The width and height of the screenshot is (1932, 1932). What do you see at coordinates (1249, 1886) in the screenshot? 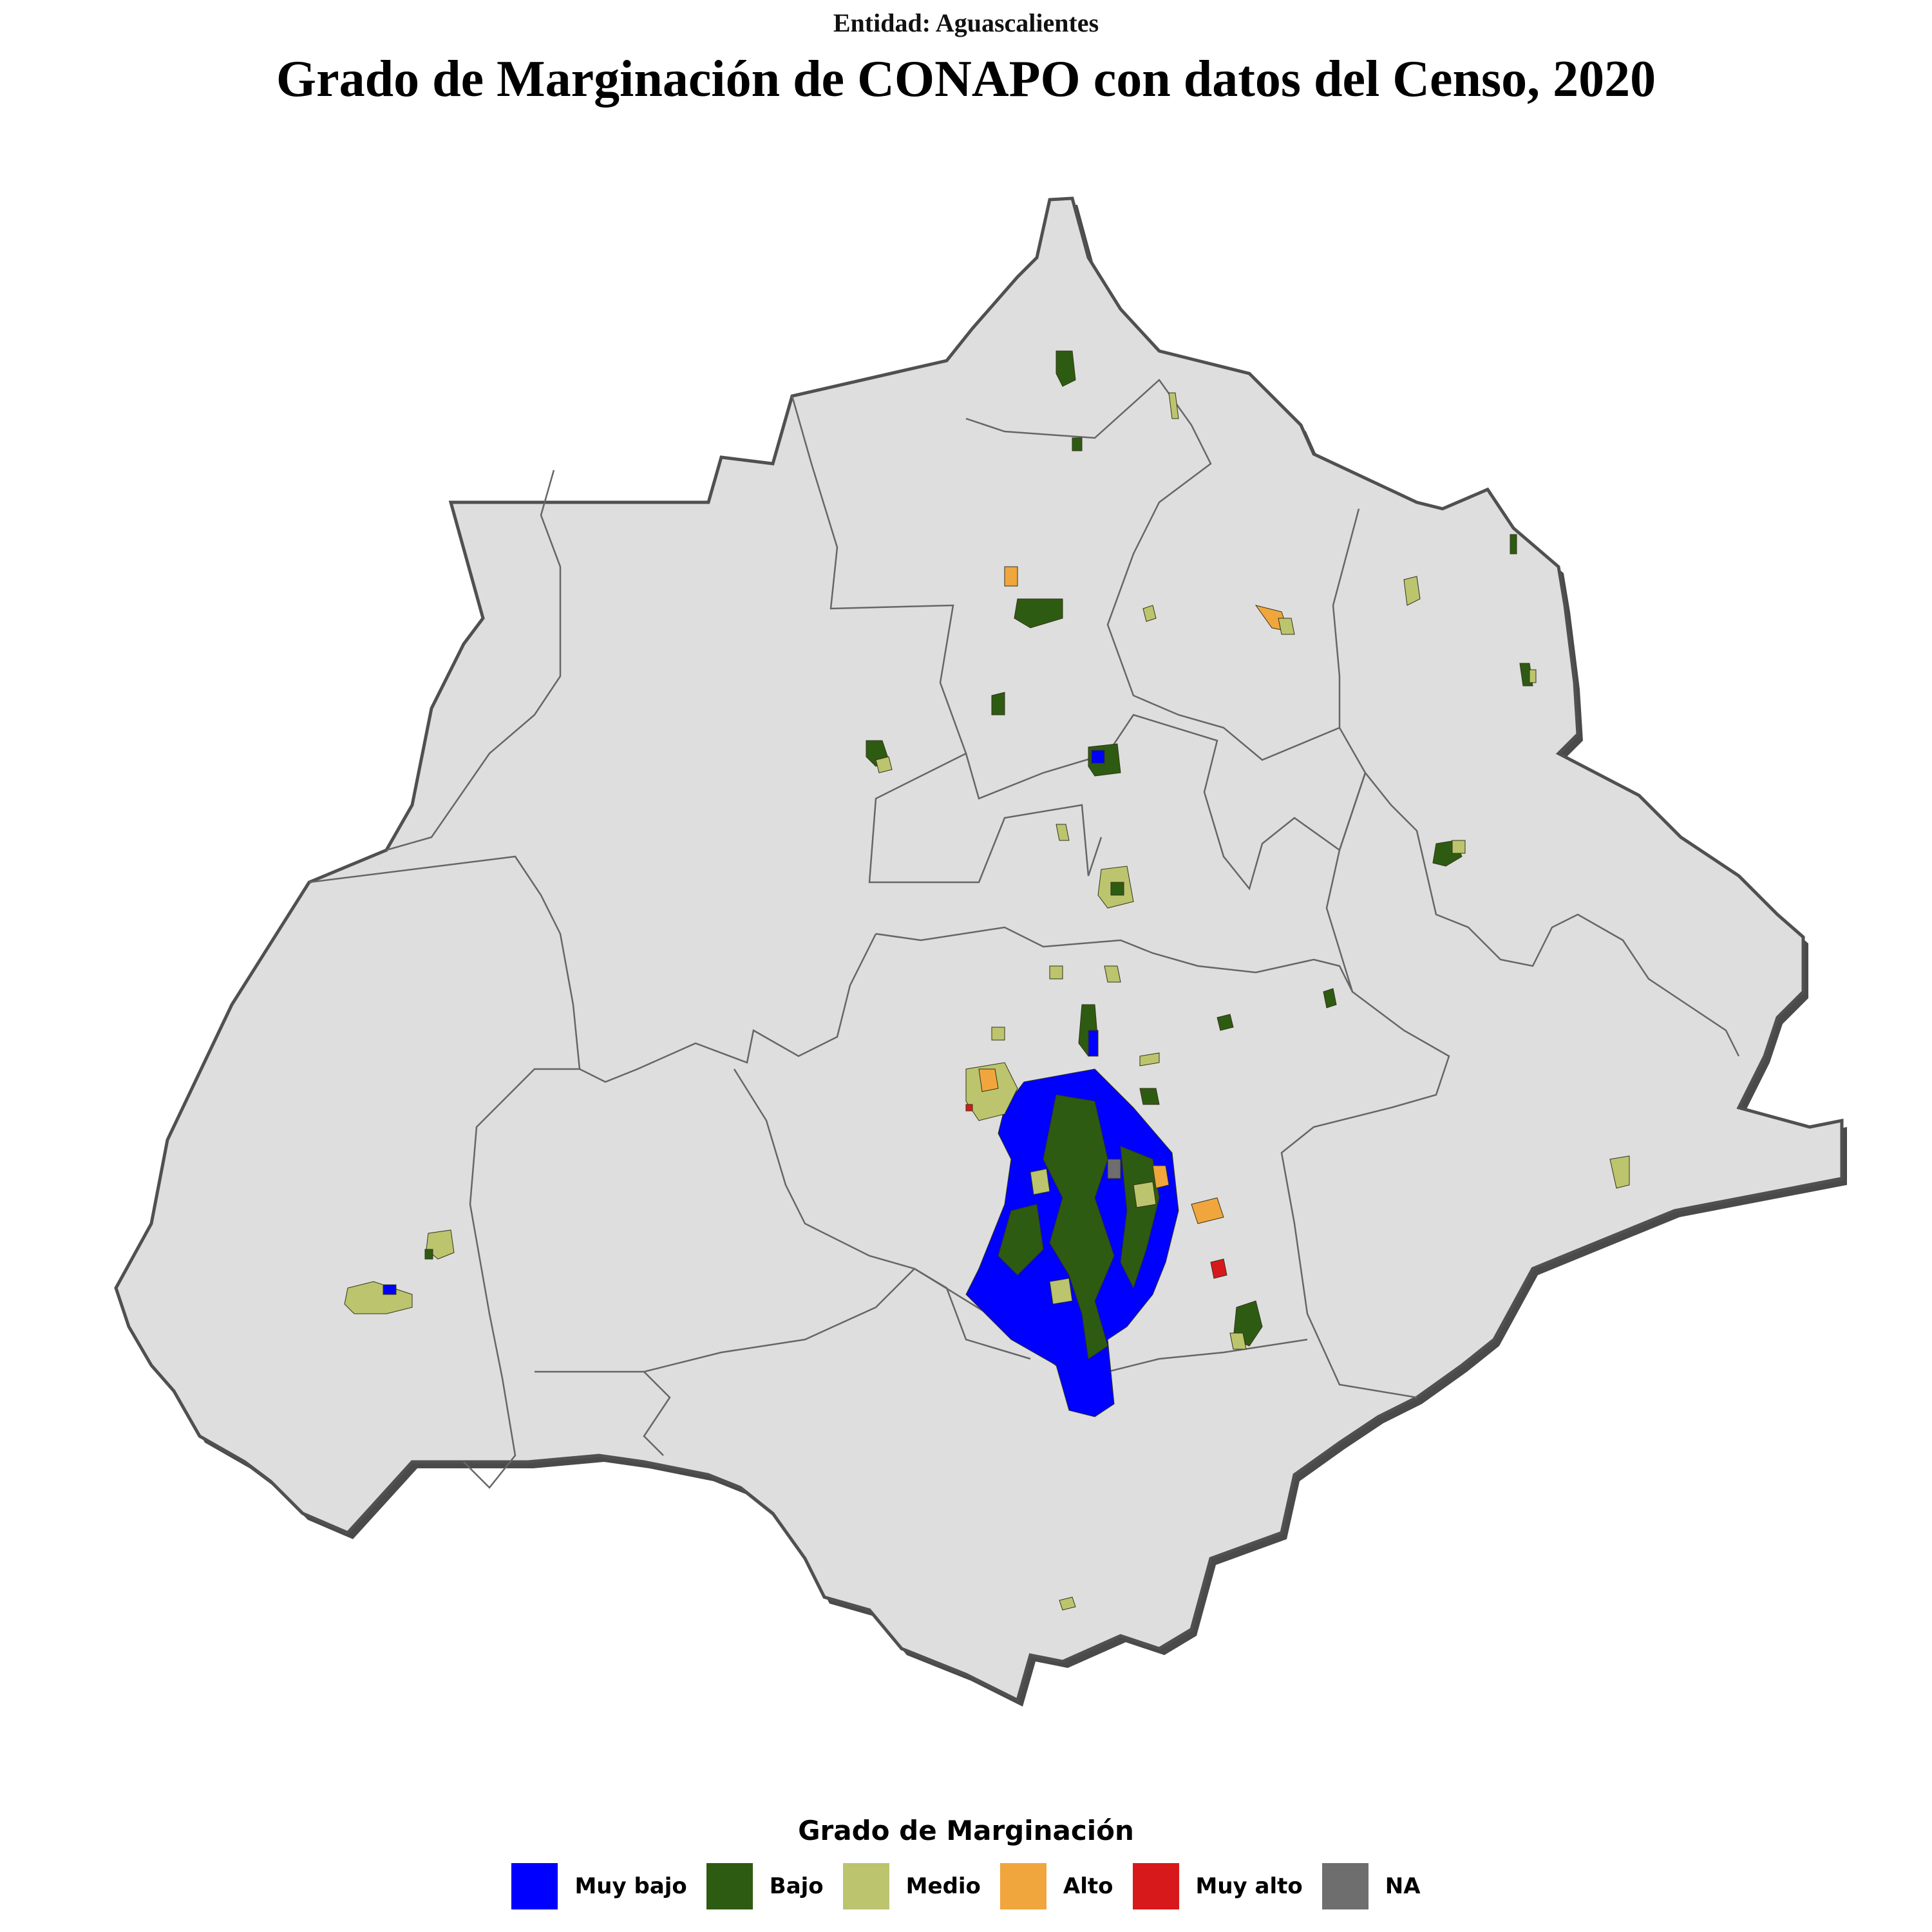
I see `legend-label: Muy alto` at bounding box center [1249, 1886].